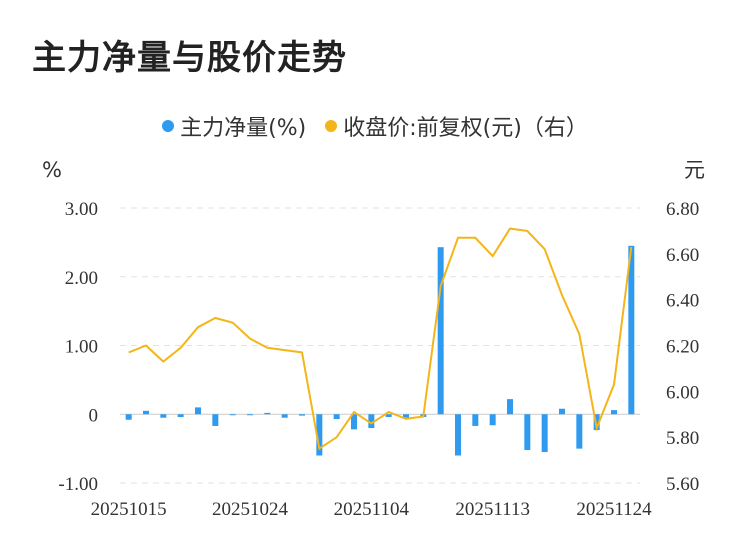 The image size is (750, 558). I want to click on right-tick-label: 6.20, so click(682, 347).